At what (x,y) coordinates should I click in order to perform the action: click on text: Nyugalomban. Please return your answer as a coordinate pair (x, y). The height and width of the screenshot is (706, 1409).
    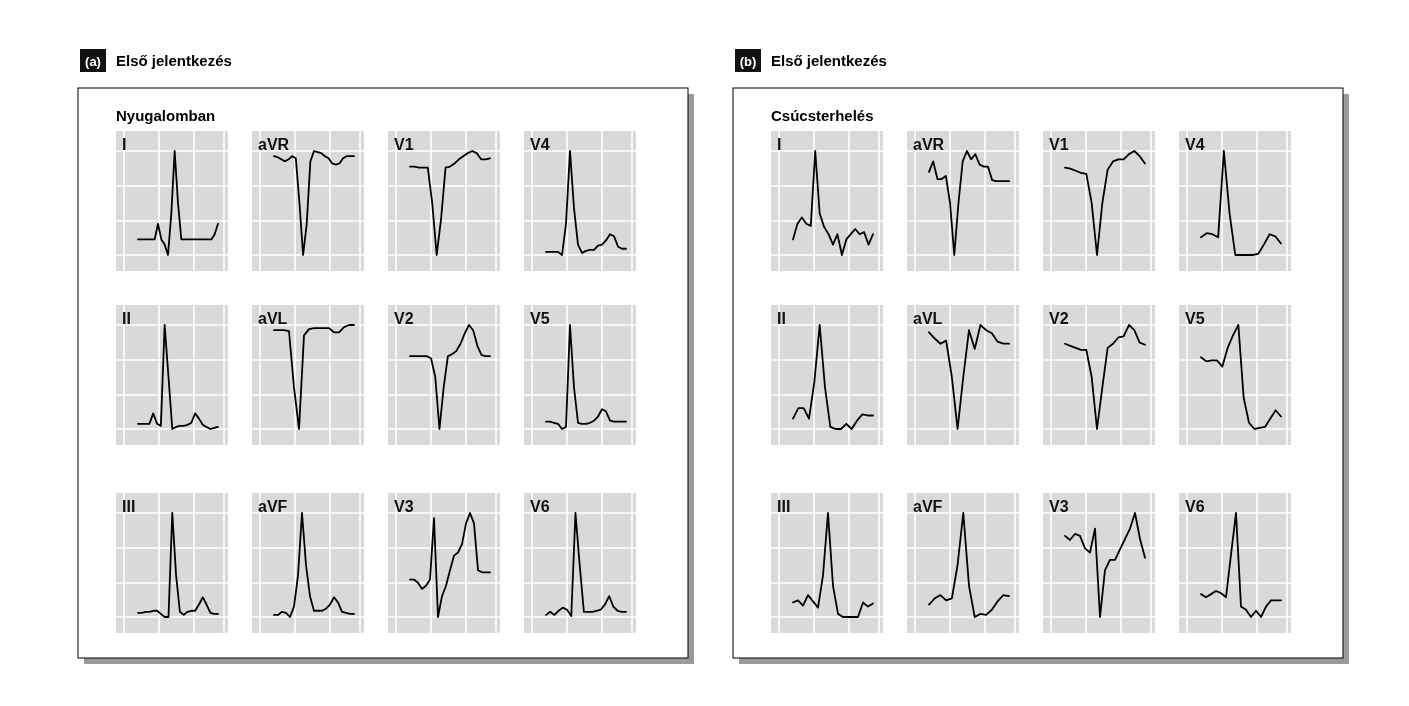
    Looking at the image, I should click on (166, 115).